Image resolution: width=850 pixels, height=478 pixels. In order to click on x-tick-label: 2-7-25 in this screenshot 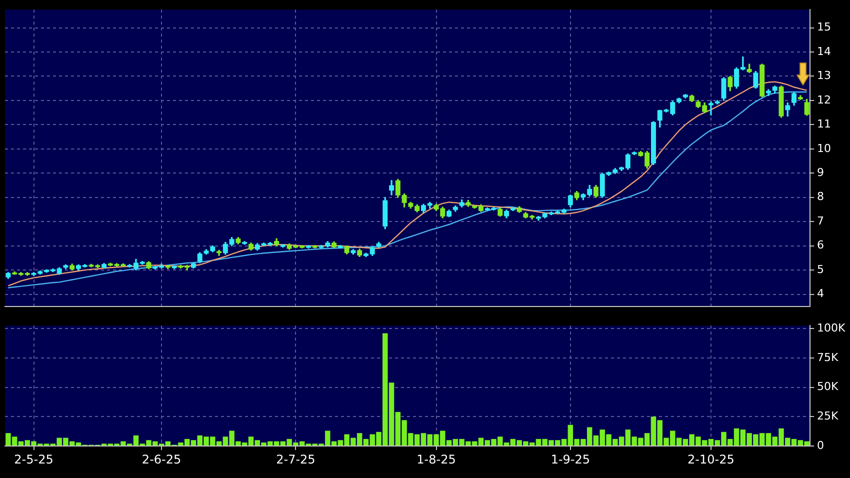, I will do `click(296, 459)`.